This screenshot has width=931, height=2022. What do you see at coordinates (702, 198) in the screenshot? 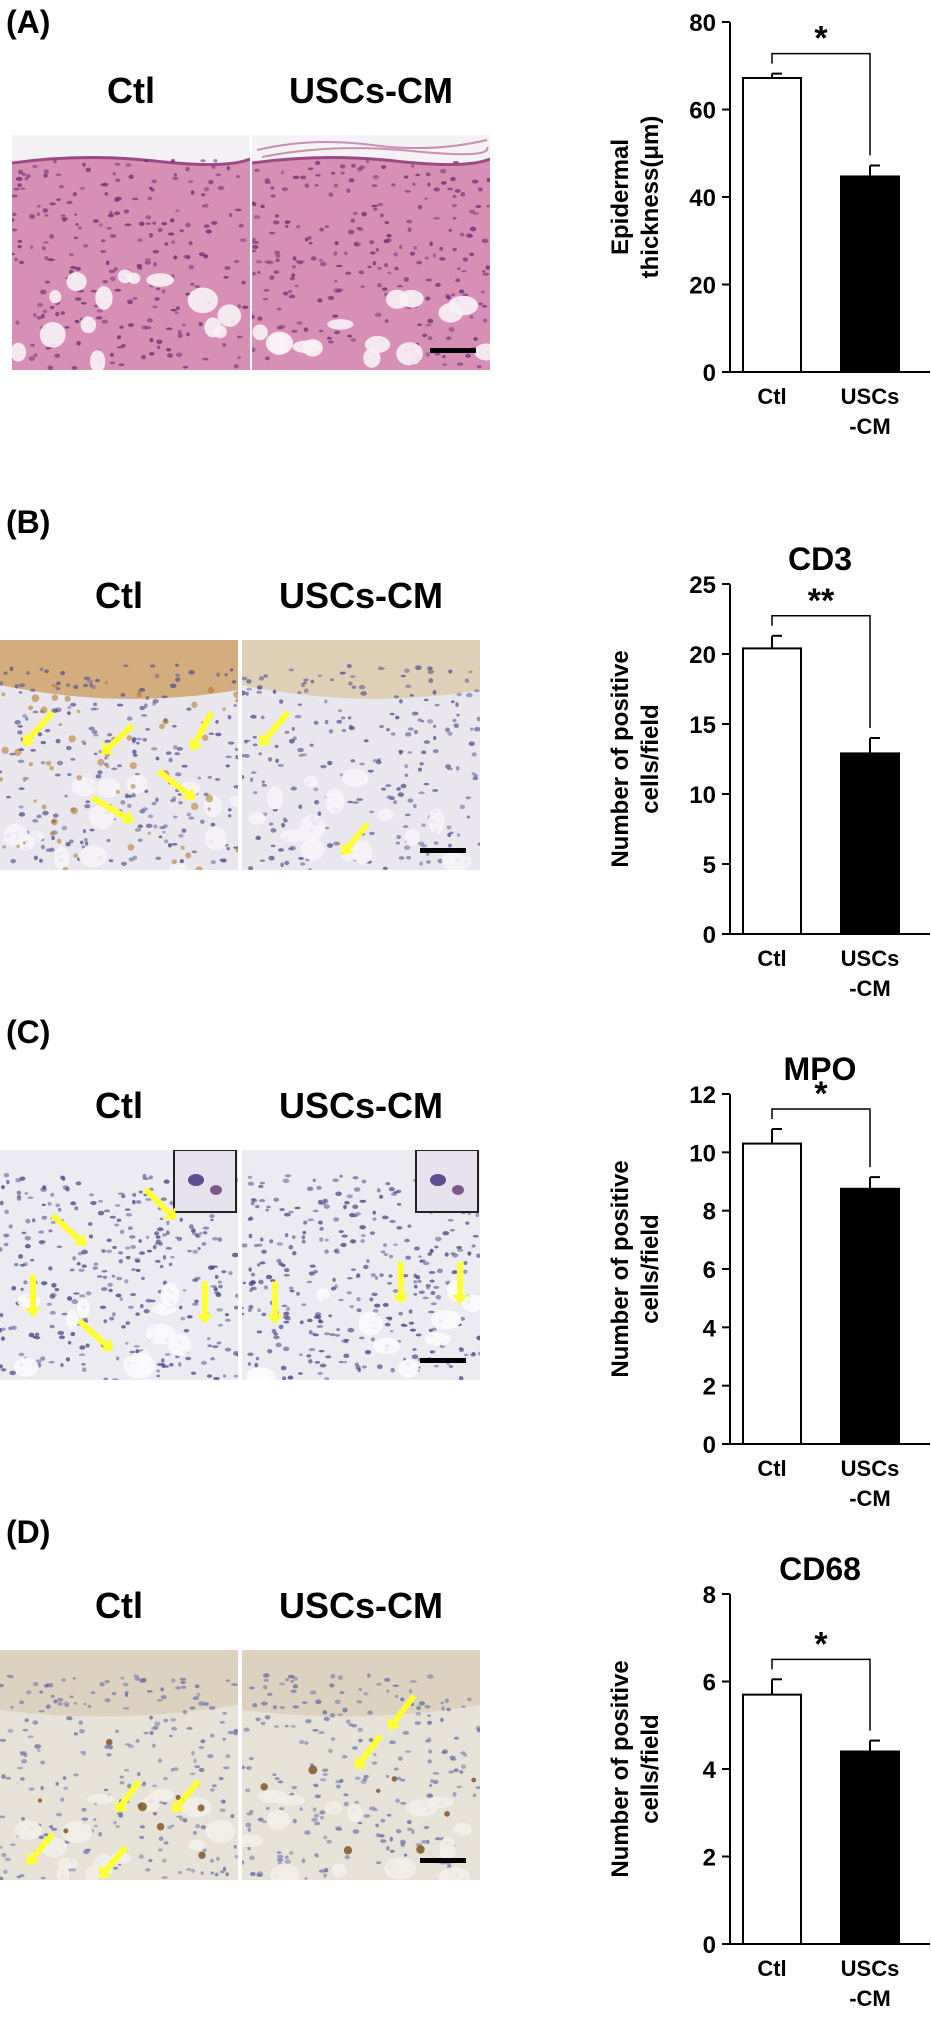
I see `y-tick-label: 40` at bounding box center [702, 198].